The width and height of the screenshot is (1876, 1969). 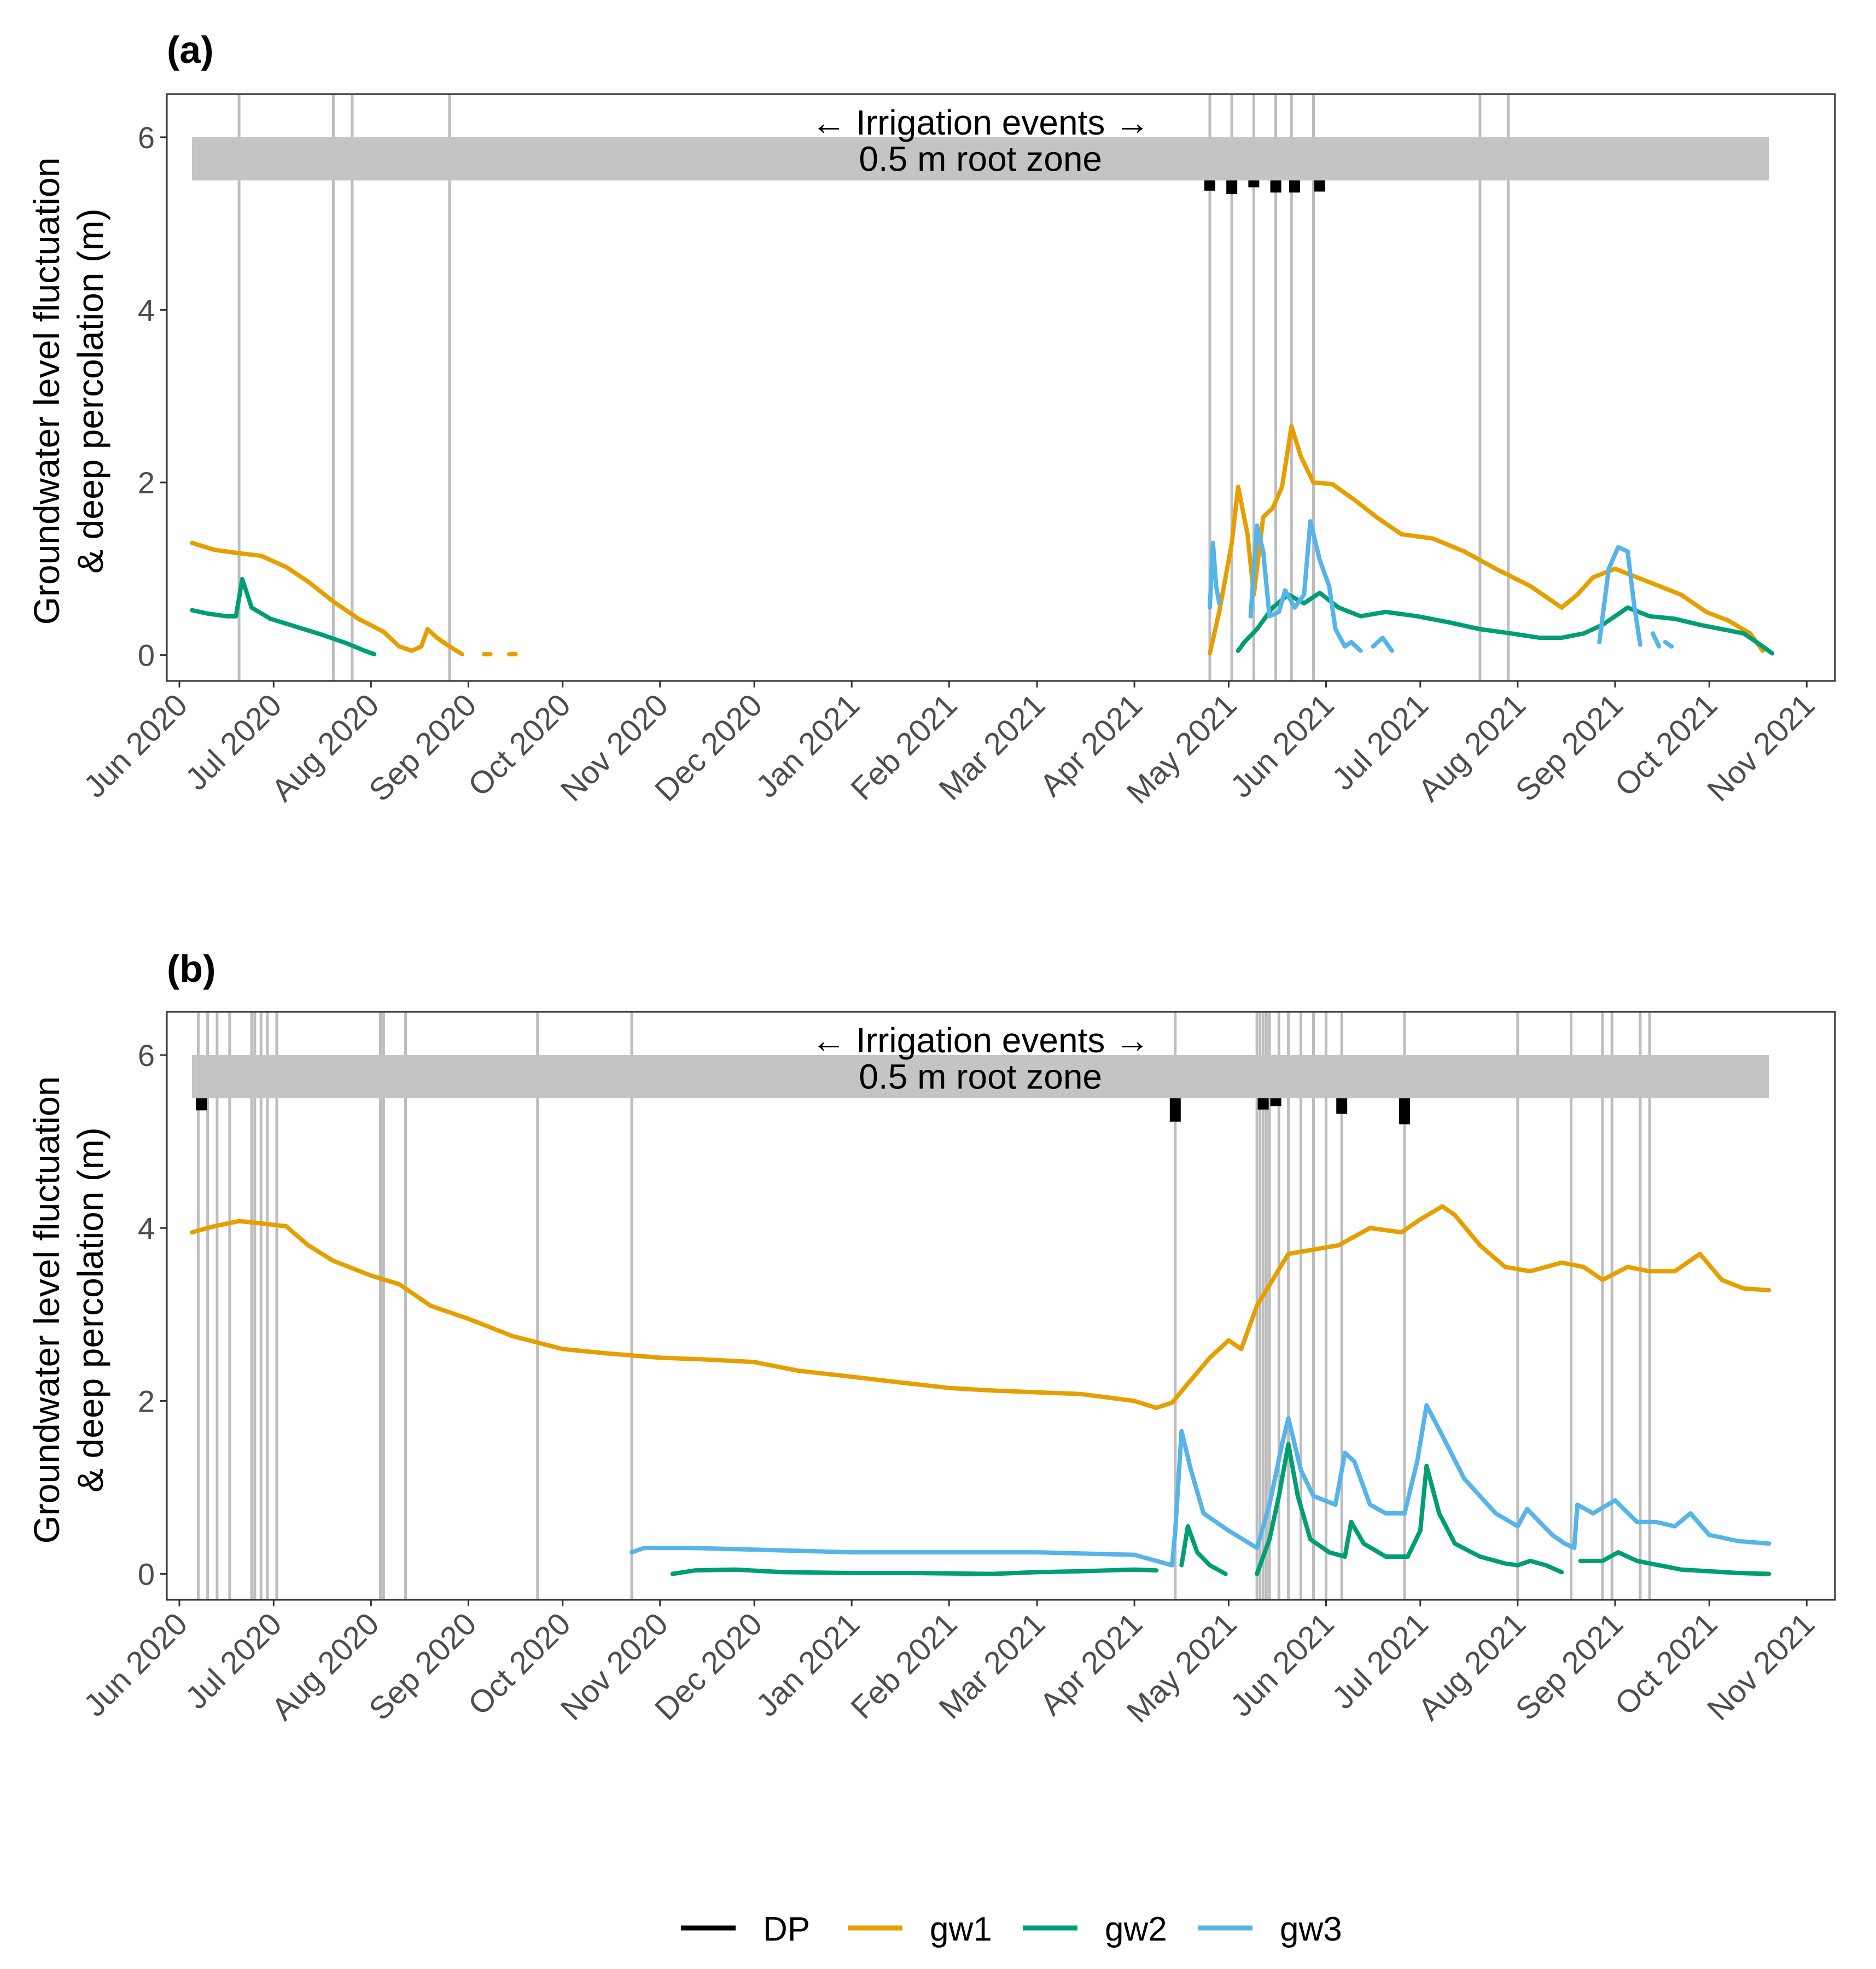 I want to click on legend-item-dp: DP, so click(x=745, y=1929).